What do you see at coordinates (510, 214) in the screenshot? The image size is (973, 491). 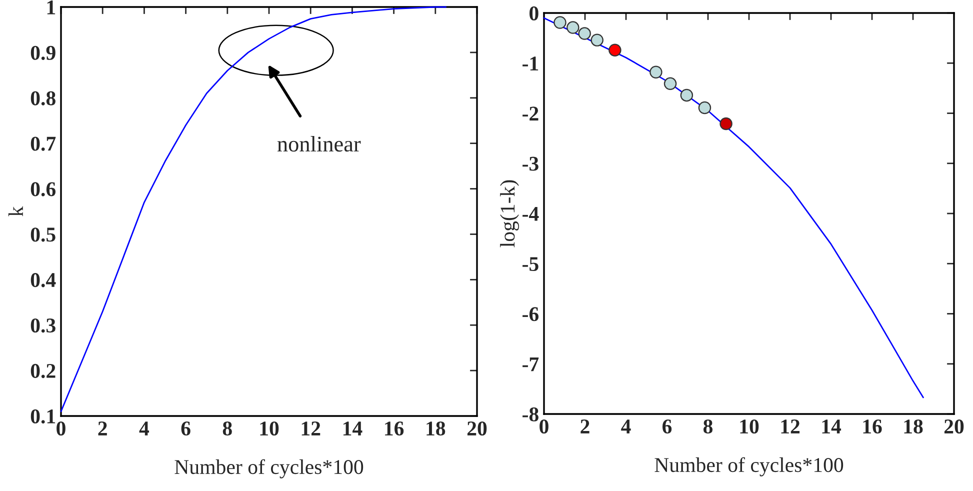 I see `y-axis-title: log(1-k)` at bounding box center [510, 214].